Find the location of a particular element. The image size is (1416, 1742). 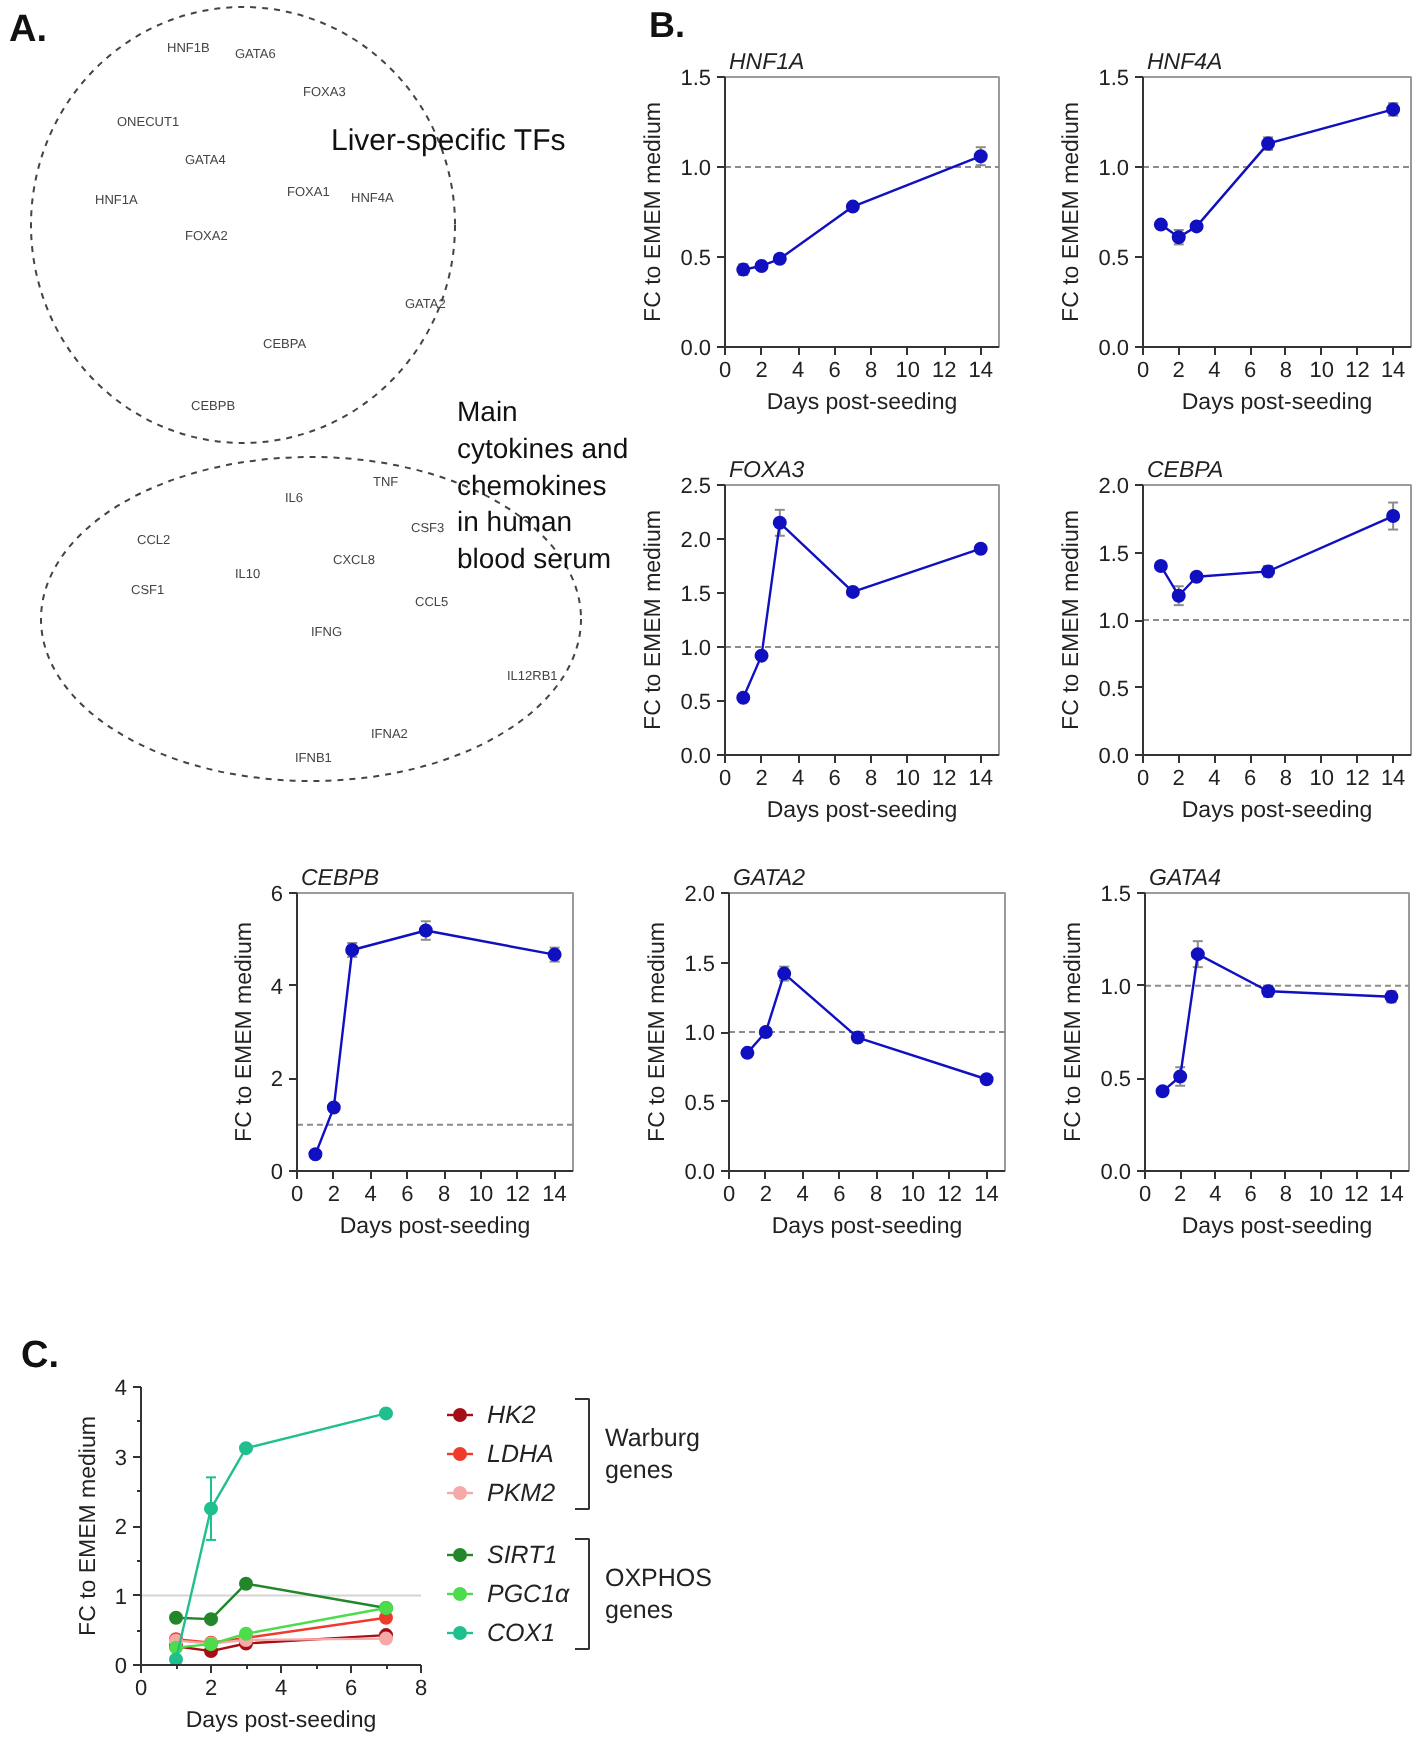

text: Main cytokines and chemokines in human blood serum is located at coordinates (543, 485).